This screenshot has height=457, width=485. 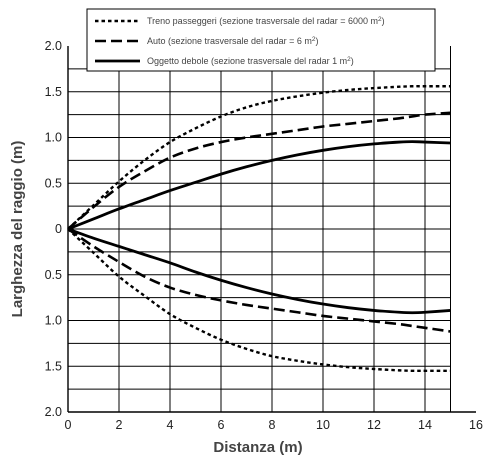 What do you see at coordinates (425, 425) in the screenshot?
I see `x-tick-label-14: 14` at bounding box center [425, 425].